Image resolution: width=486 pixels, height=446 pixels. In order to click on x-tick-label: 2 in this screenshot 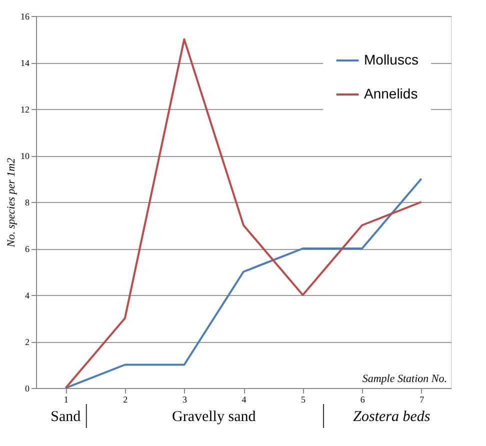, I will do `click(125, 399)`.